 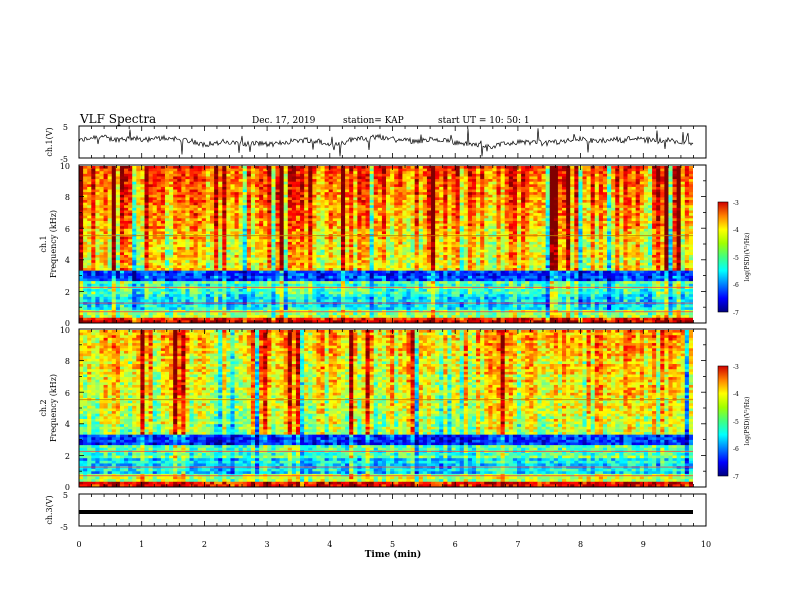 What do you see at coordinates (736, 449) in the screenshot?
I see `ch2-cbar-tick-6: -6` at bounding box center [736, 449].